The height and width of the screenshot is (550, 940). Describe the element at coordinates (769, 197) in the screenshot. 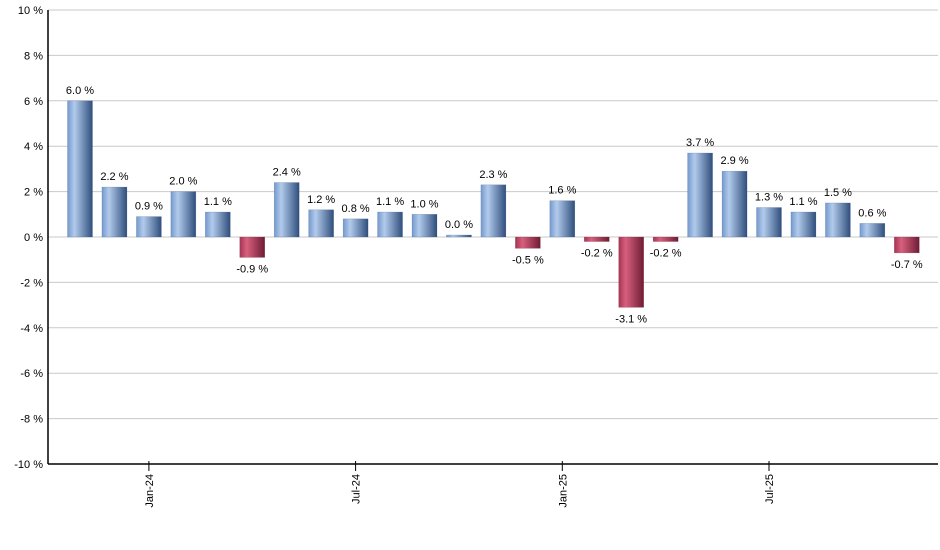

I see `bar-value-label: 1.3 %` at that location.